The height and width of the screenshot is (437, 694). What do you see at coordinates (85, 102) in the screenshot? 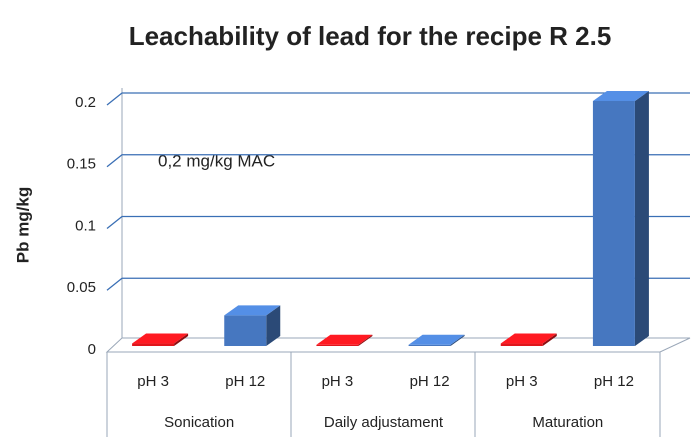
I see `y-tick-label: 0.2` at bounding box center [85, 102].